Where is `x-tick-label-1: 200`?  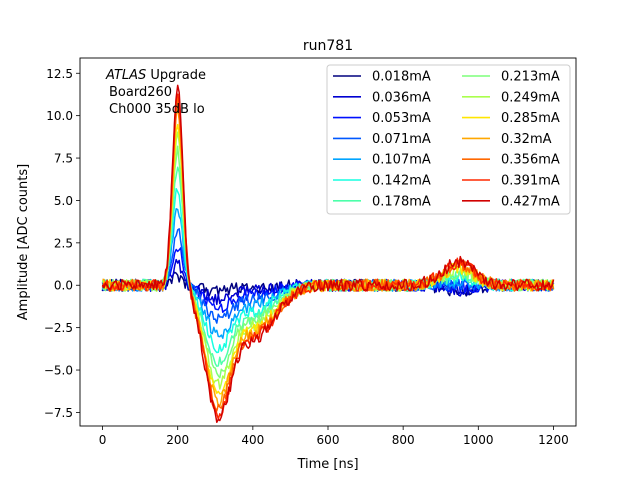 x-tick-label-1: 200 is located at coordinates (177, 440).